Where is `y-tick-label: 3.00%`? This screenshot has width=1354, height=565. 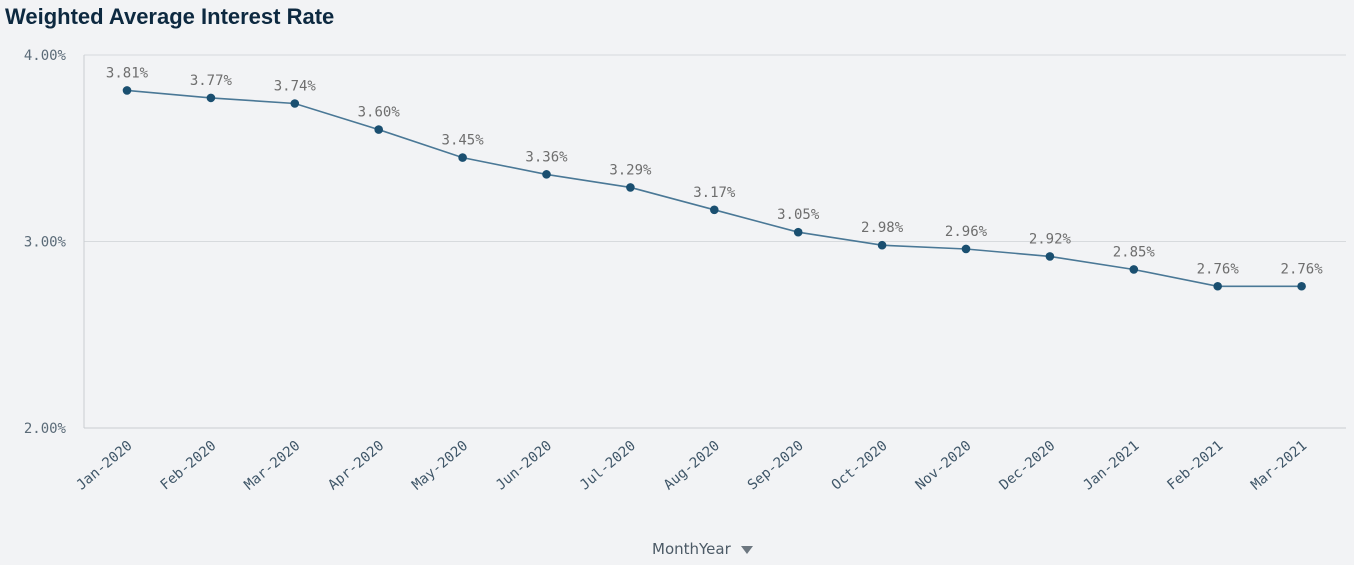 y-tick-label: 3.00% is located at coordinates (45, 243).